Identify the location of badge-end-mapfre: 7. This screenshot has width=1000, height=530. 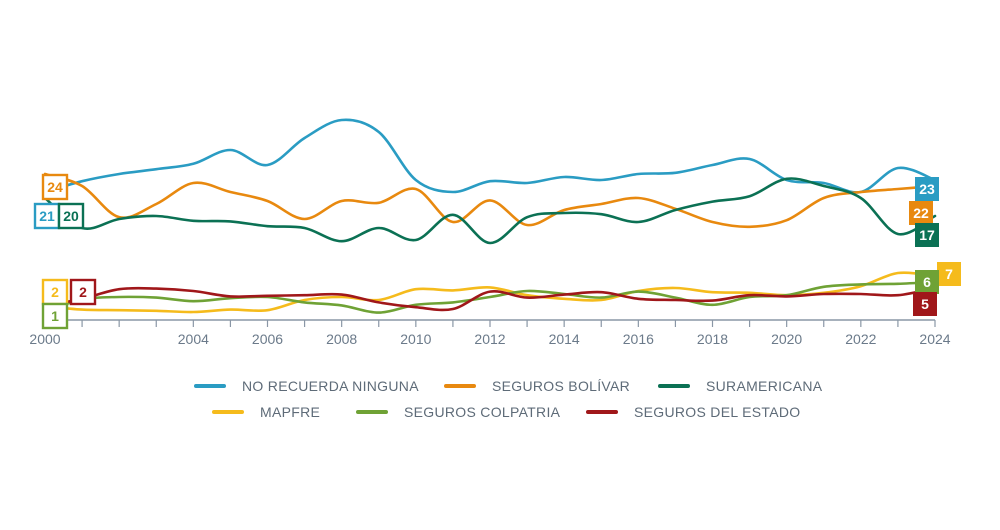
(949, 274).